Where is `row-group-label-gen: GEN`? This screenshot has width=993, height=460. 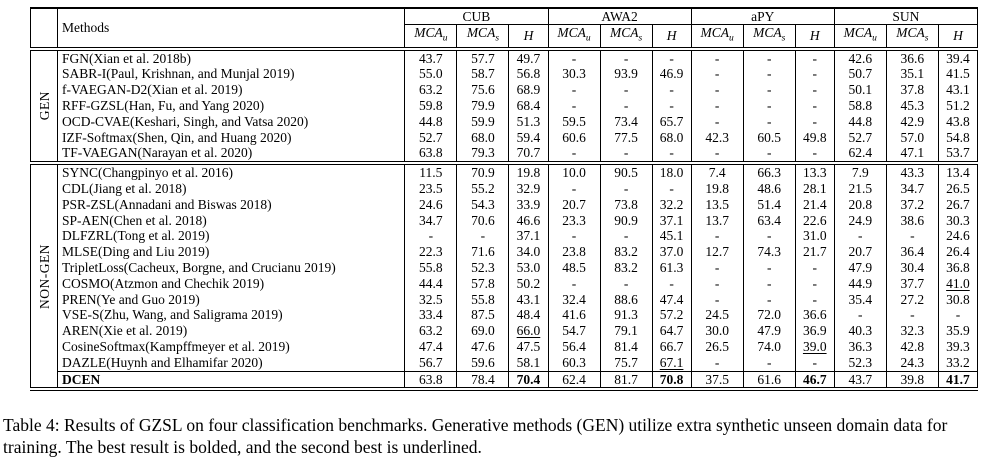 row-group-label-gen: GEN is located at coordinates (44, 106).